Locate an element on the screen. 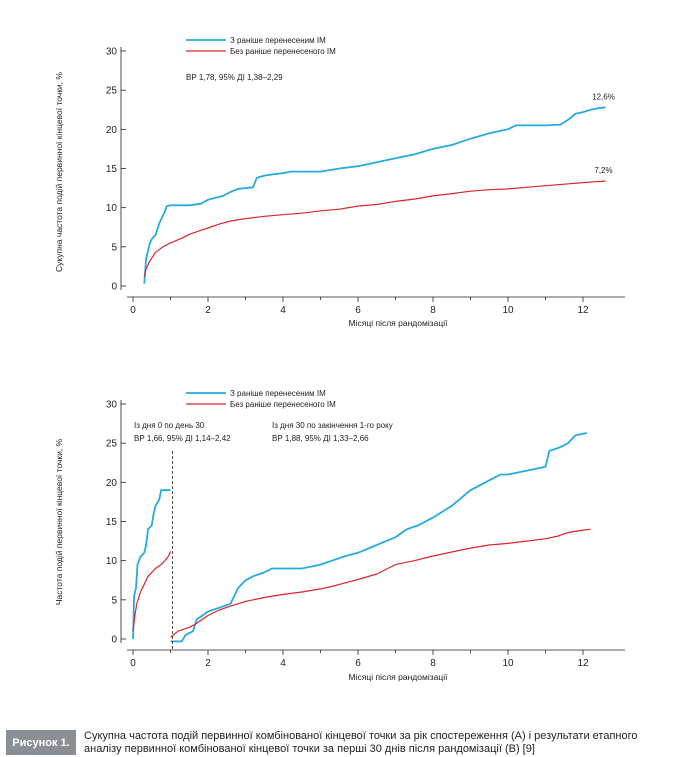  period-annotation-hr: ВР 1,88, 95% ДІ 1,33–2,66 is located at coordinates (320, 438).